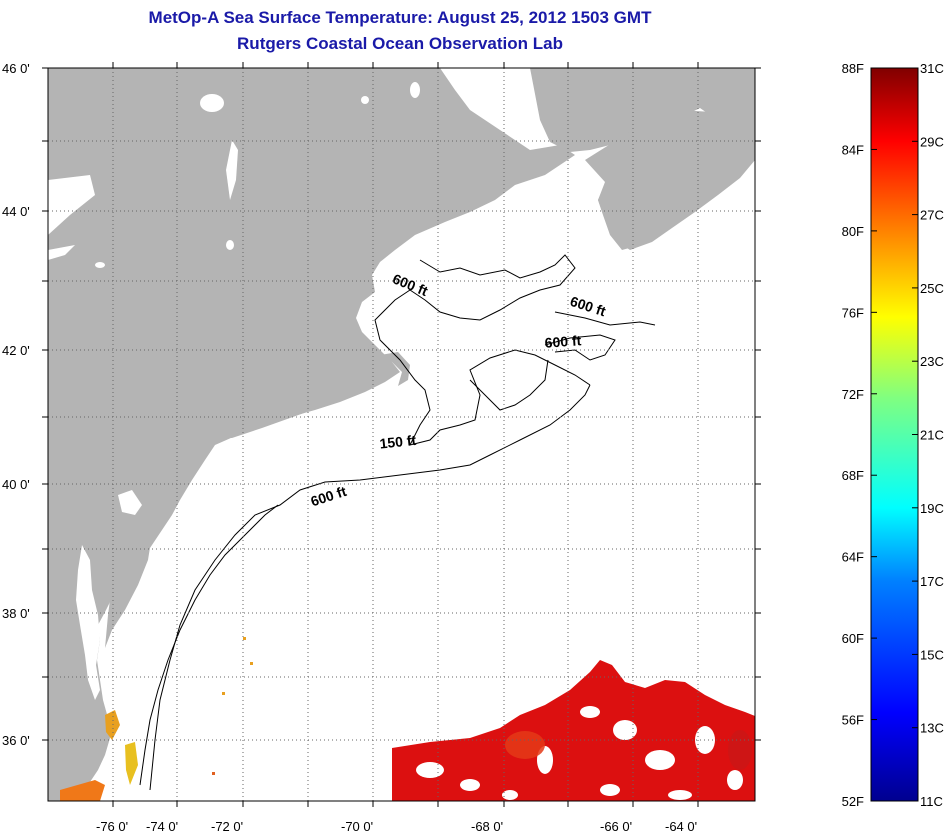 Image resolution: width=952 pixels, height=840 pixels. What do you see at coordinates (88, 622) in the screenshot?
I see `water-chesapeake` at bounding box center [88, 622].